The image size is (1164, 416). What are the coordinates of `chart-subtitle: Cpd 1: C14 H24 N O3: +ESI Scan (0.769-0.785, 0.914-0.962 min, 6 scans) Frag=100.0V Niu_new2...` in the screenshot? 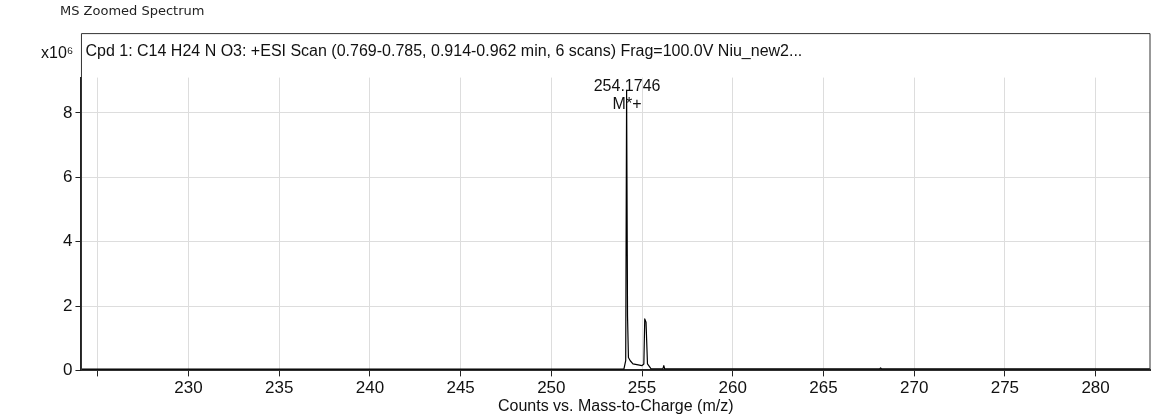 It's located at (444, 51).